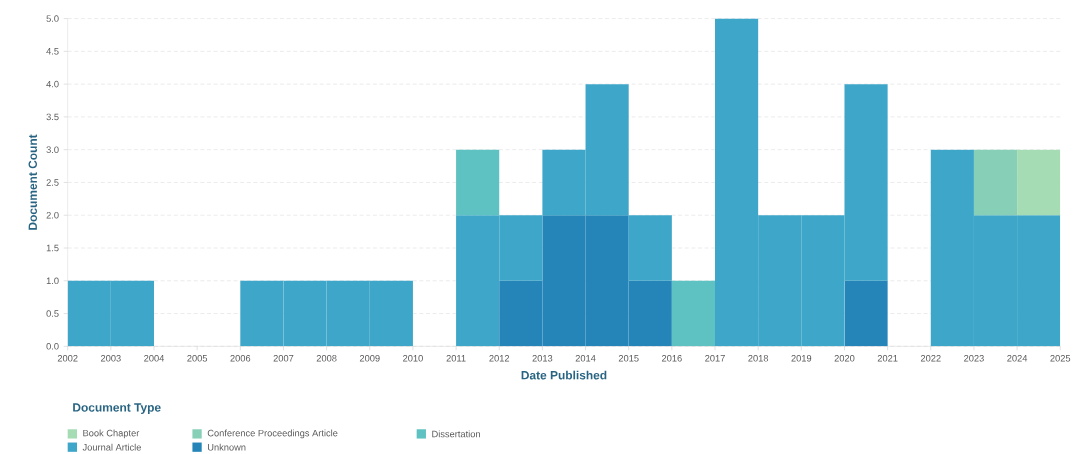 Image resolution: width=1075 pixels, height=454 pixels. I want to click on y-tick-label: 3.0, so click(52, 150).